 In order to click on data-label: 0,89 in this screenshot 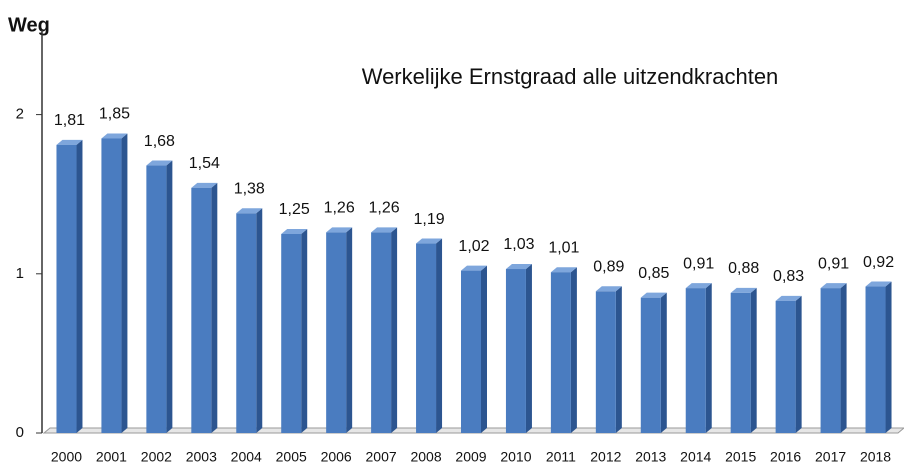, I will do `click(608, 267)`.